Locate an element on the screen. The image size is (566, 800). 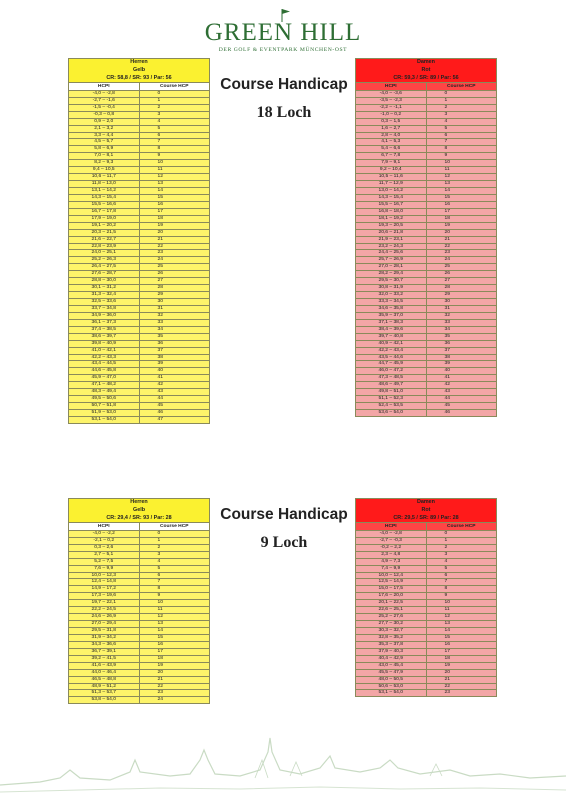
course-hcp-cell: 15 is located at coordinates (174, 637).